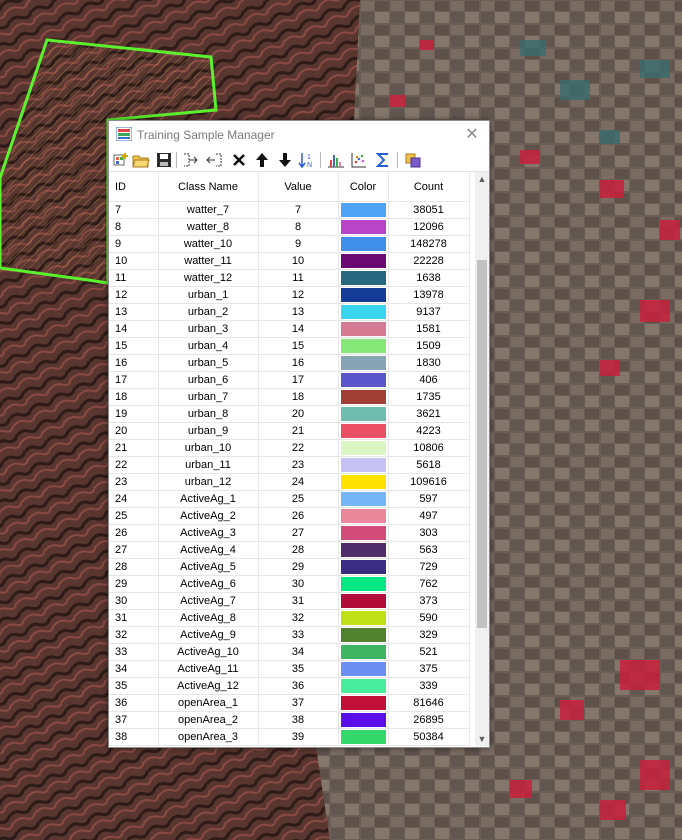  Describe the element at coordinates (208, 187) in the screenshot. I see `column-header-class-name: Class Name` at that location.